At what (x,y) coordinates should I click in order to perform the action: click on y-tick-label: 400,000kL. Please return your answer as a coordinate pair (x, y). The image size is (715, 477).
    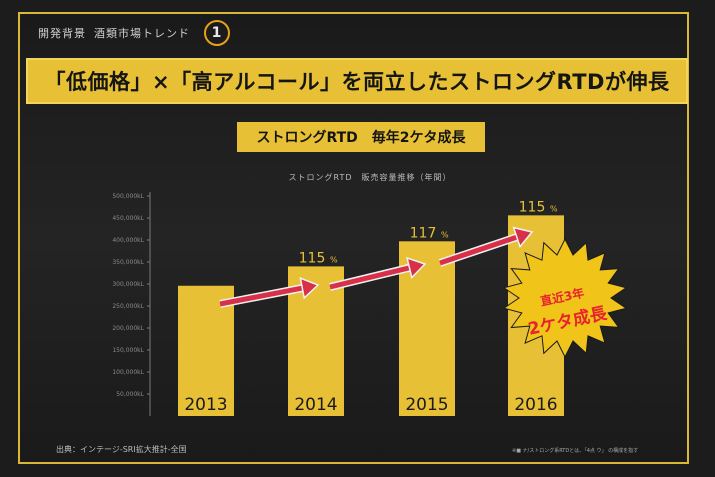
    Looking at the image, I should click on (128, 240).